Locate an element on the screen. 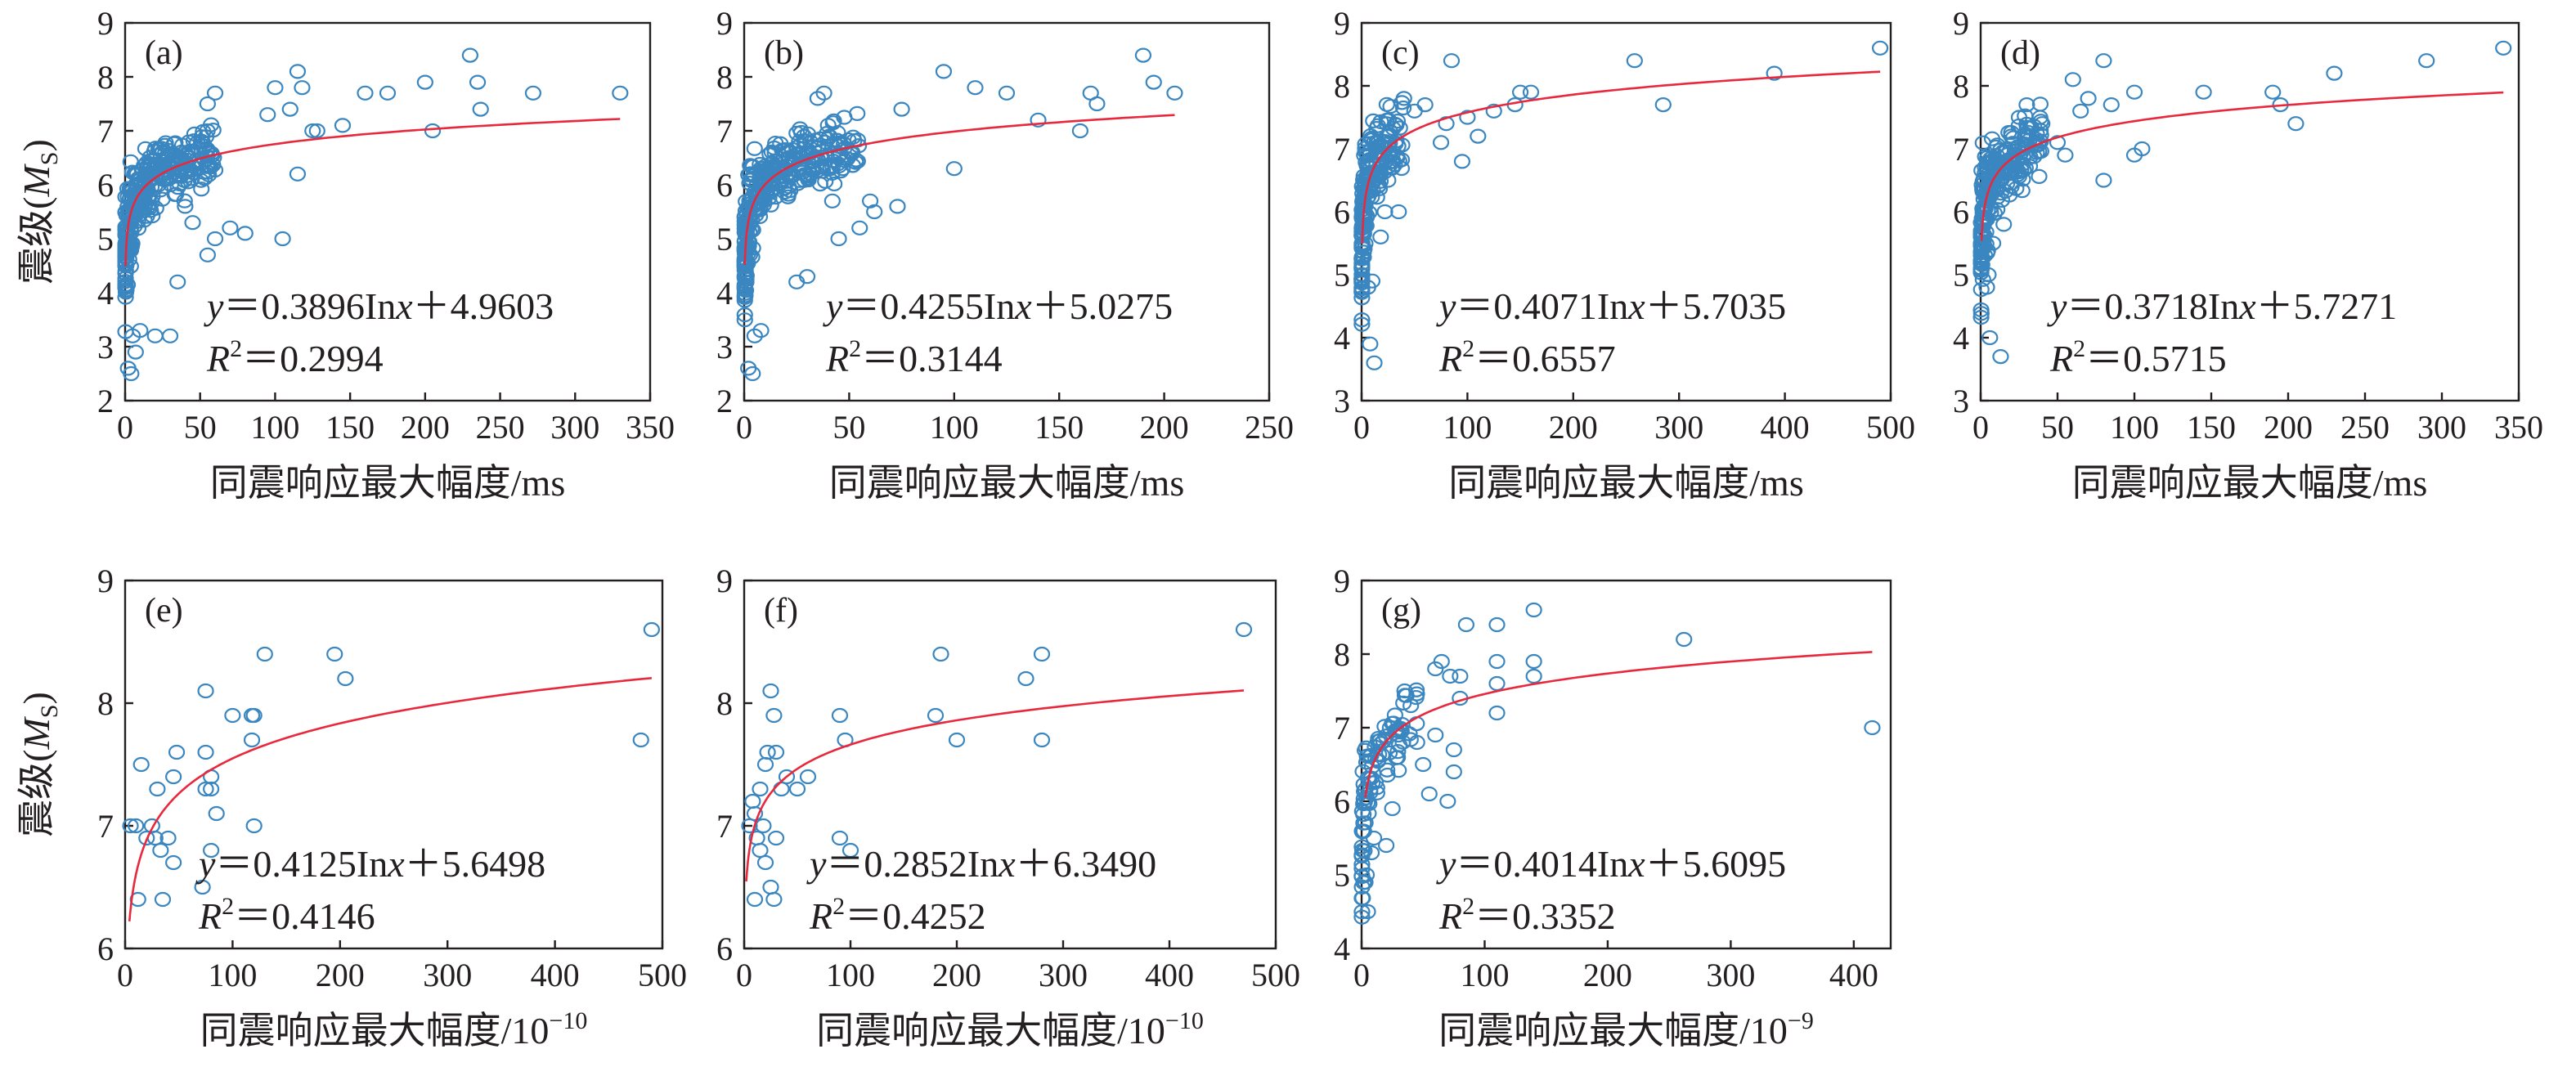 This screenshot has width=2576, height=1085. y-tick-label: 5 is located at coordinates (1961, 275).